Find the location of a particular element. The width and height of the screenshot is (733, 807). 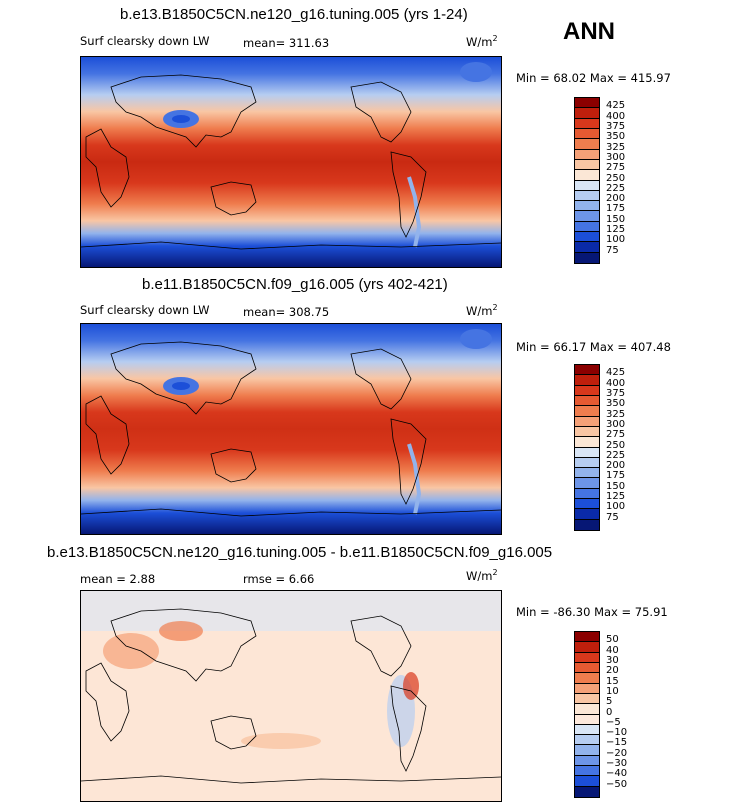

colorbar-tick-label: −20 is located at coordinates (617, 753).